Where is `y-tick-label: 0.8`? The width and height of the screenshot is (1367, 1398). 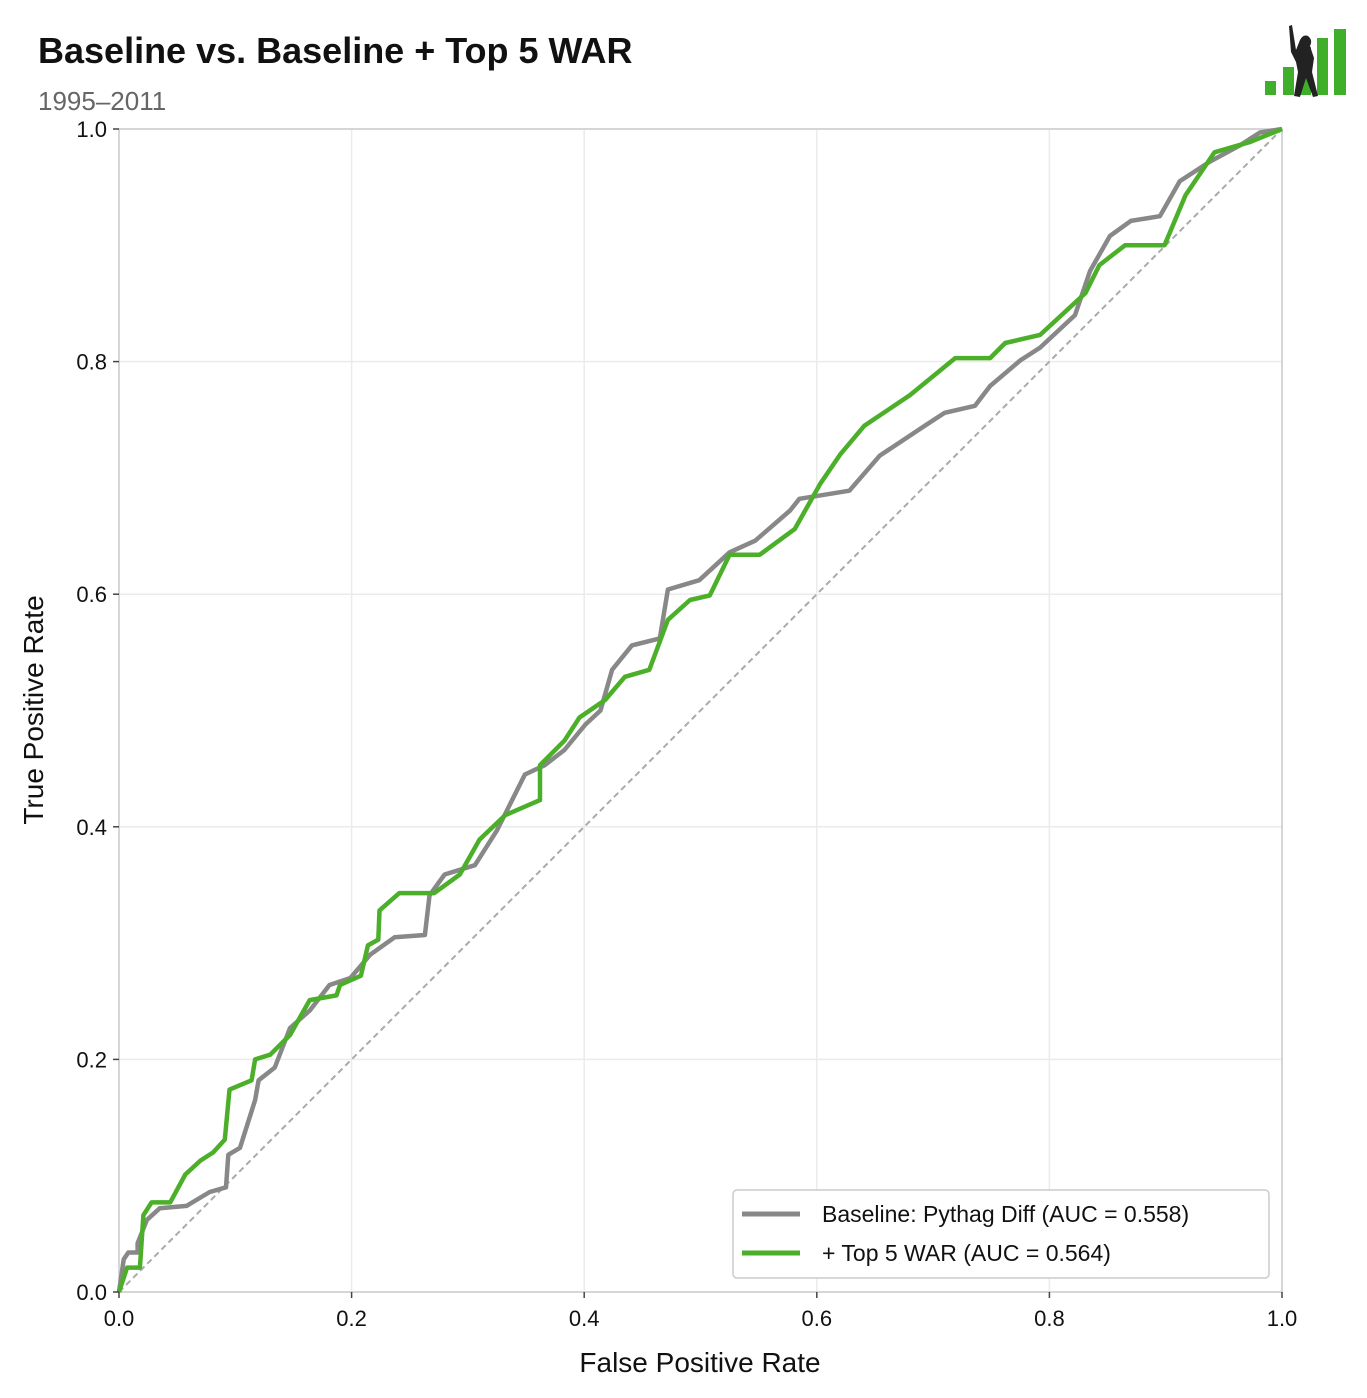 y-tick-label: 0.8 is located at coordinates (91, 362).